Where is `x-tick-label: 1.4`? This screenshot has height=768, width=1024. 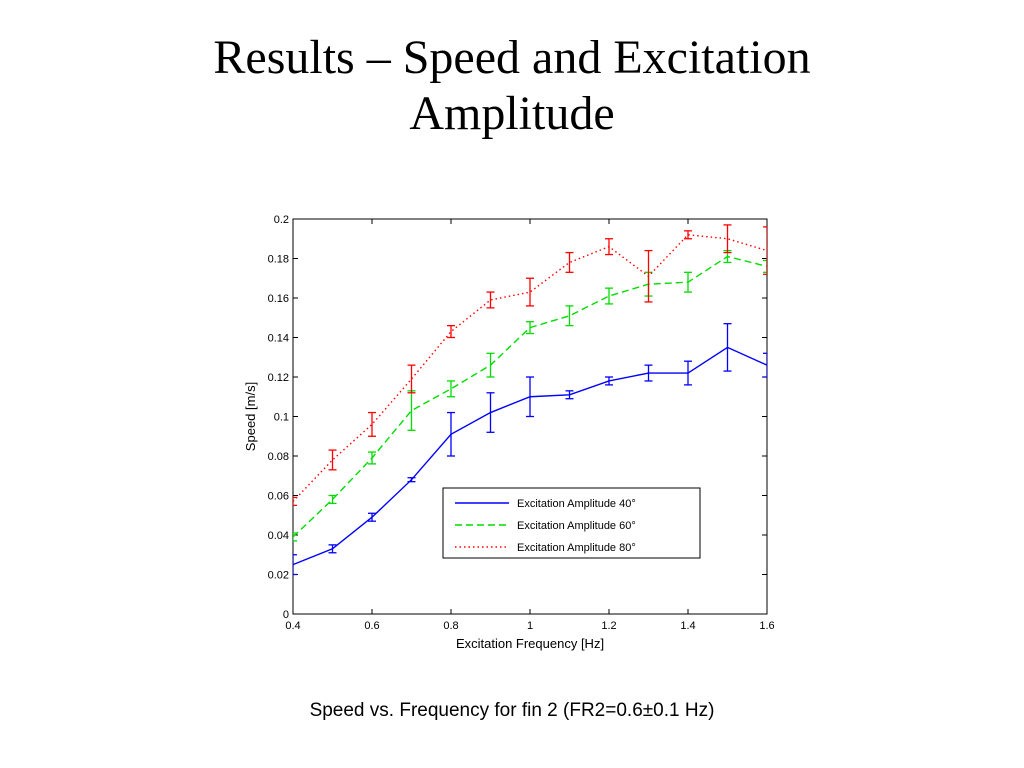
x-tick-label: 1.4 is located at coordinates (687, 626).